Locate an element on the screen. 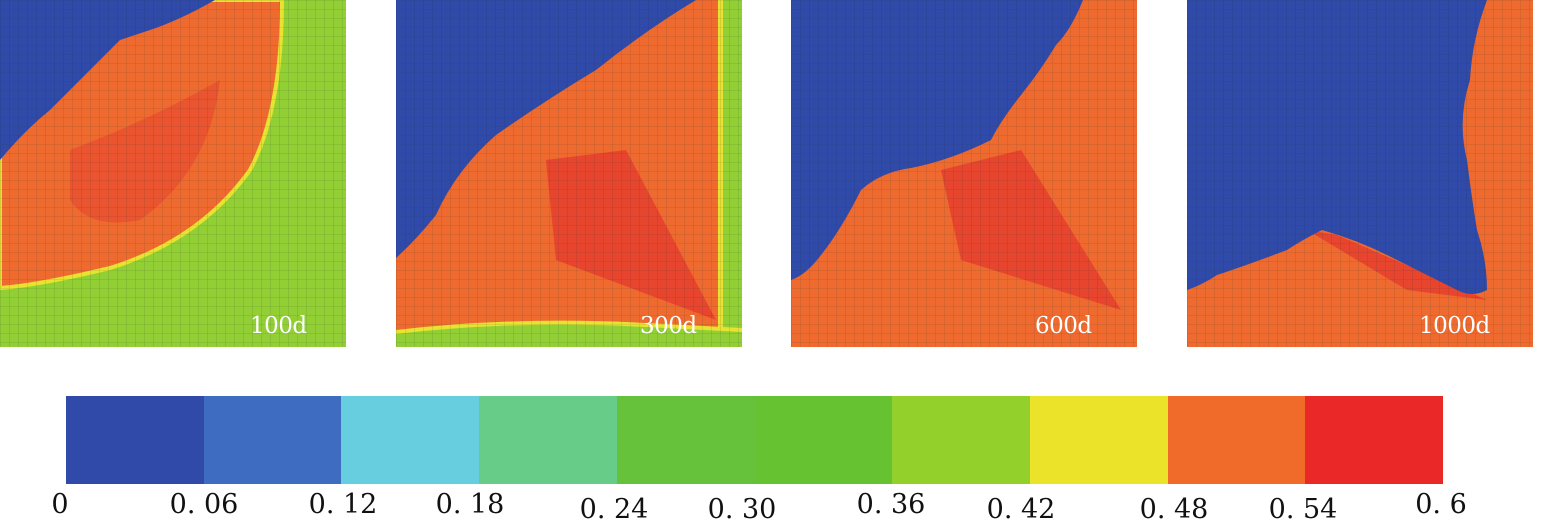 The image size is (1550, 531). panel-600d-field is located at coordinates (964, 173).